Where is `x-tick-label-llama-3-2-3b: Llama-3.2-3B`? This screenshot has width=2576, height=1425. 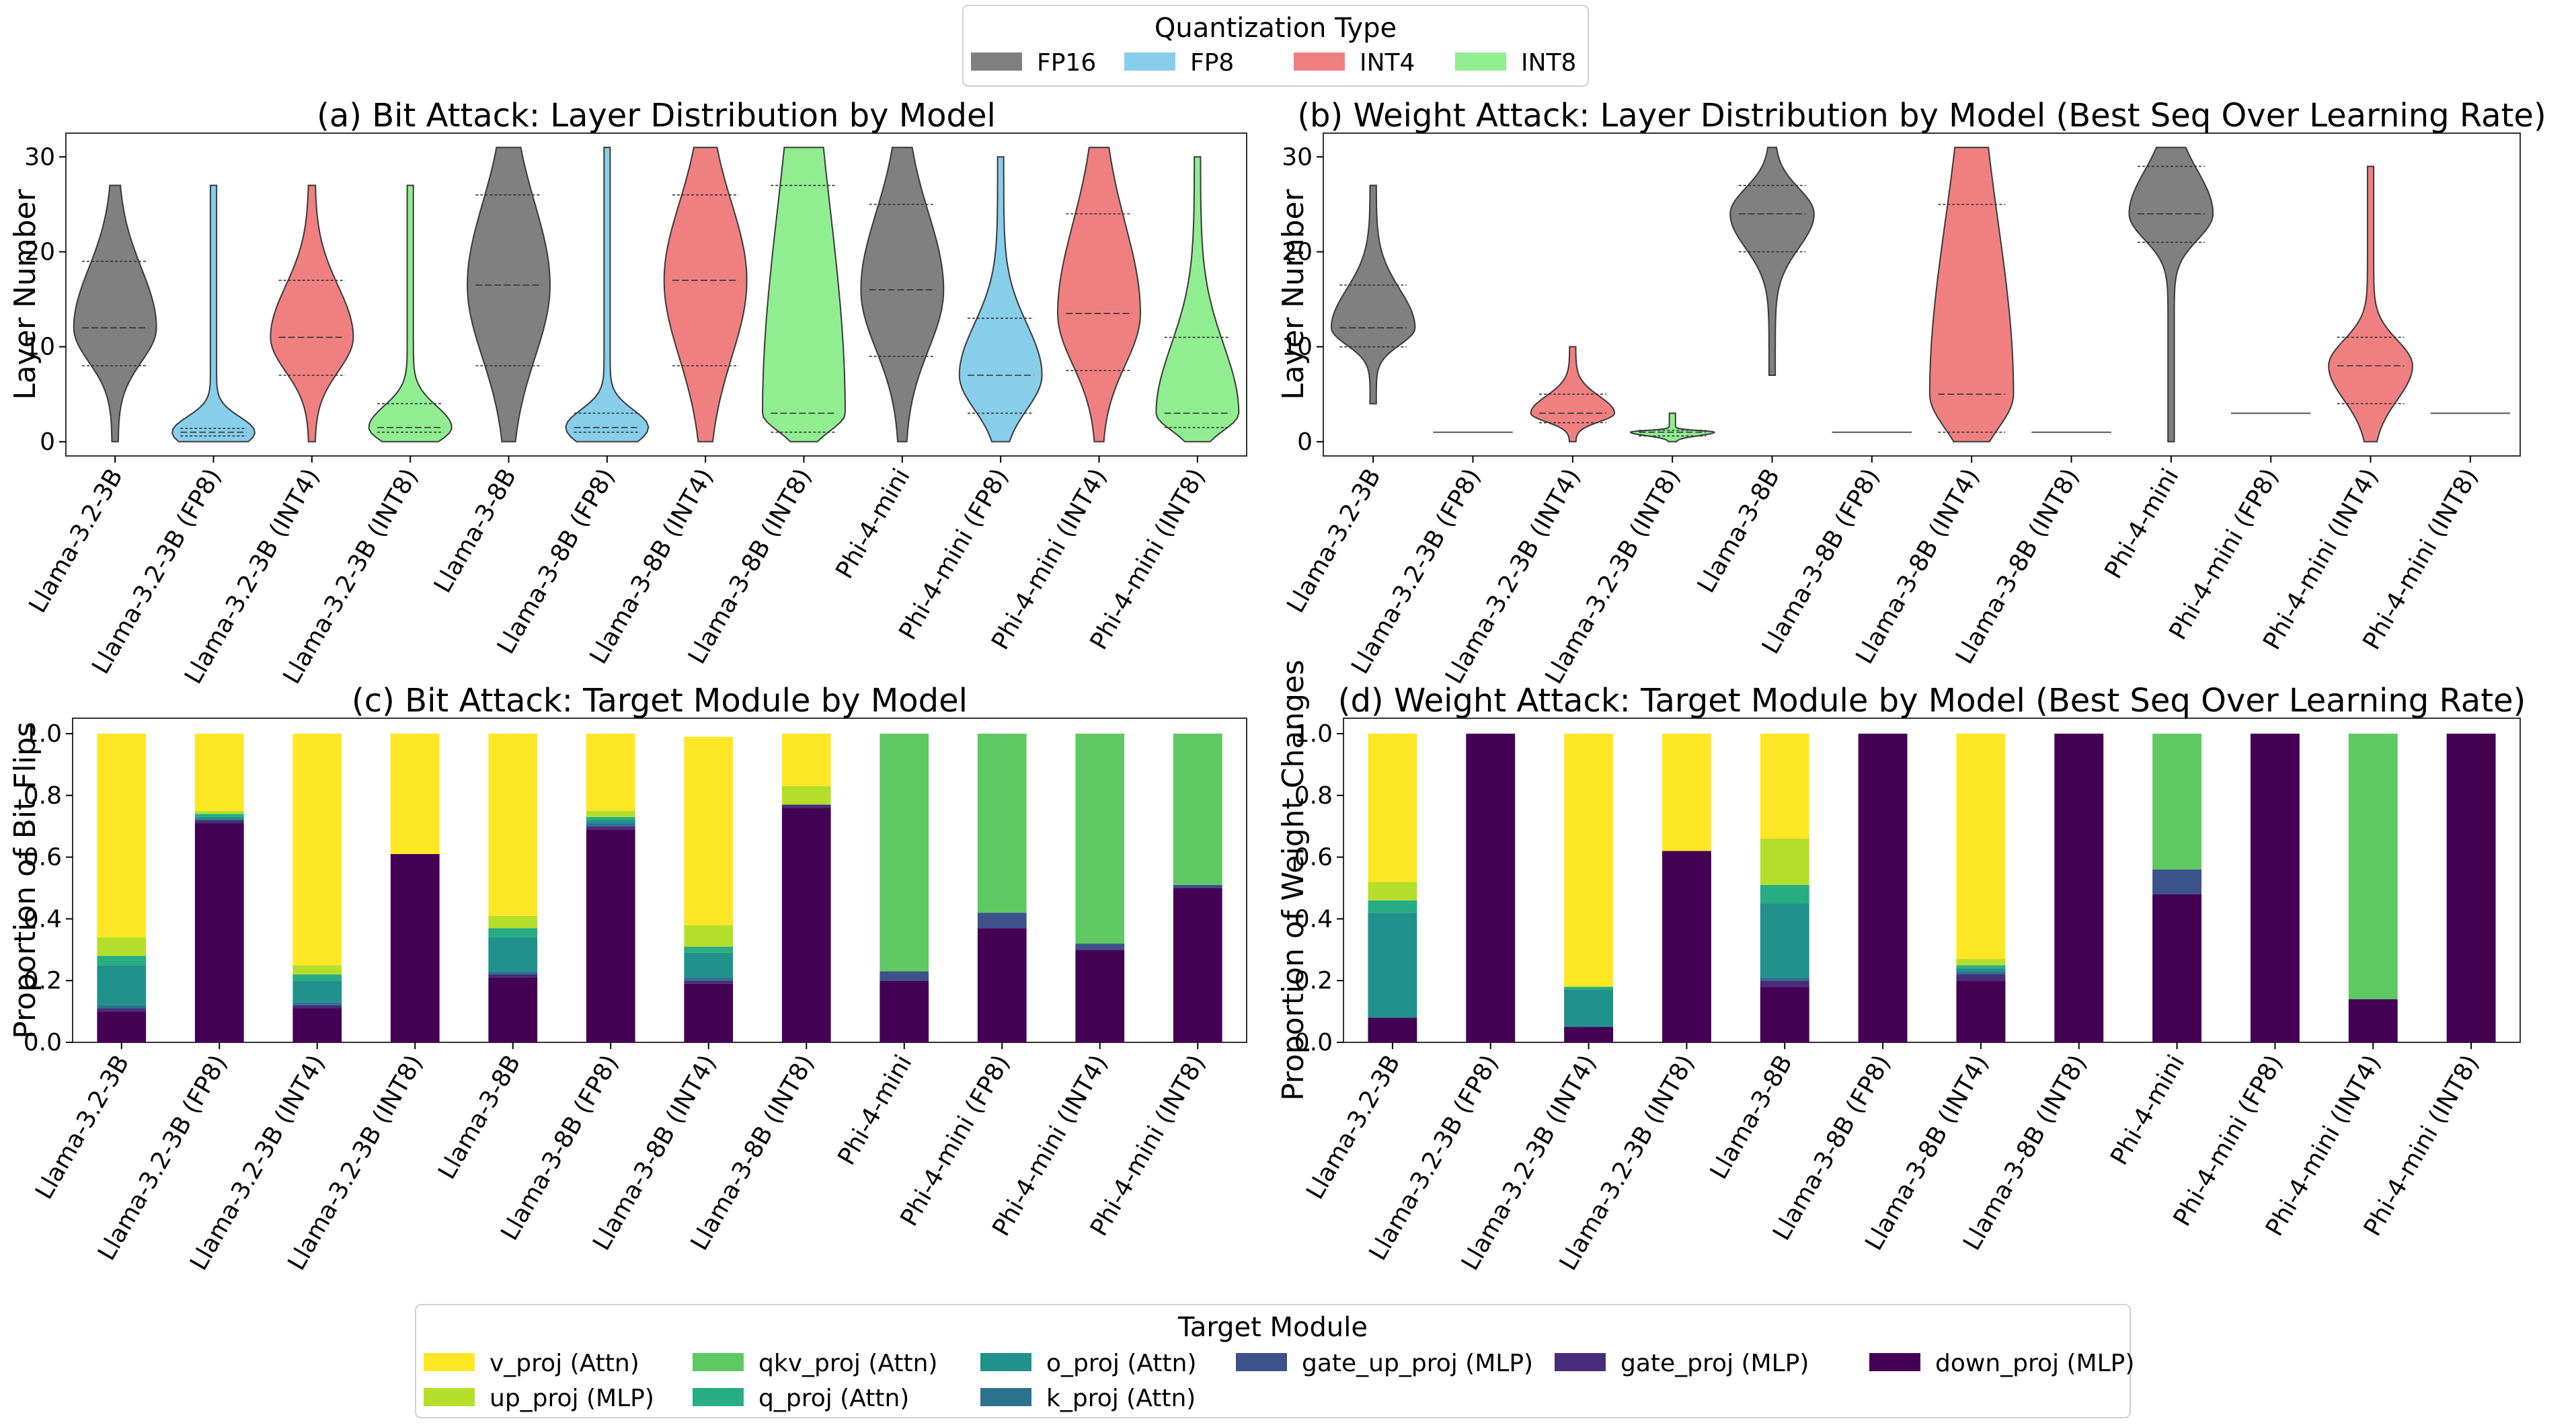 x-tick-label-llama-3-2-3b: Llama-3.2-3B is located at coordinates (83, 1127).